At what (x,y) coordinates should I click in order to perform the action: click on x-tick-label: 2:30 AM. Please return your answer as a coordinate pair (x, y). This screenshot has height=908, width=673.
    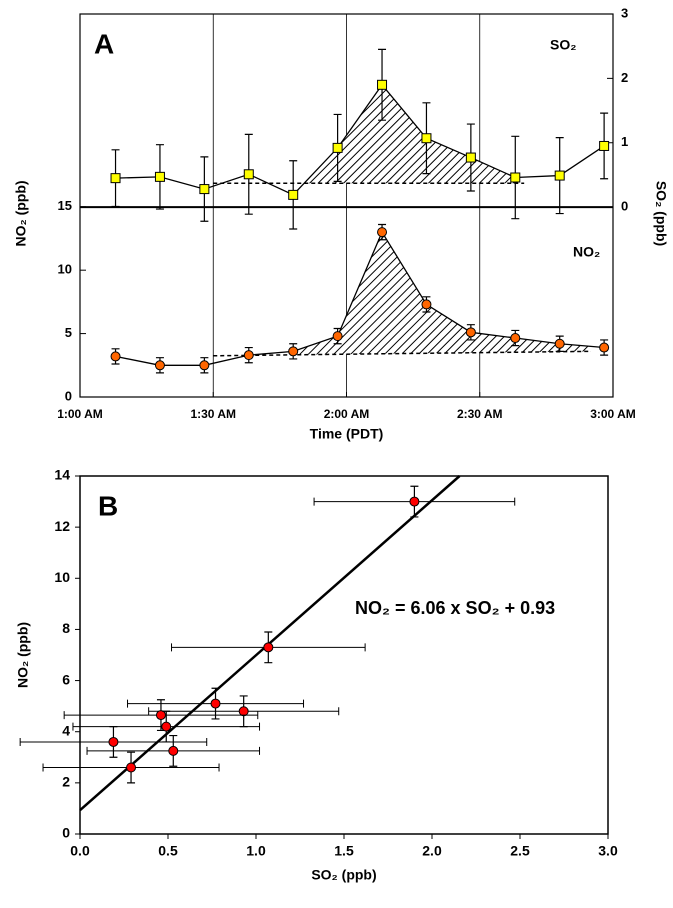
    Looking at the image, I should click on (480, 414).